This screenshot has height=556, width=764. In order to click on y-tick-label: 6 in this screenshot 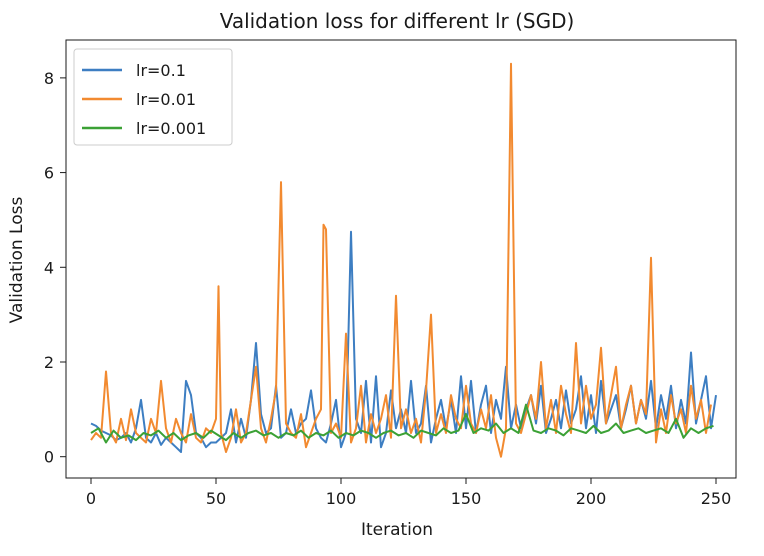, I will do `click(49, 173)`.